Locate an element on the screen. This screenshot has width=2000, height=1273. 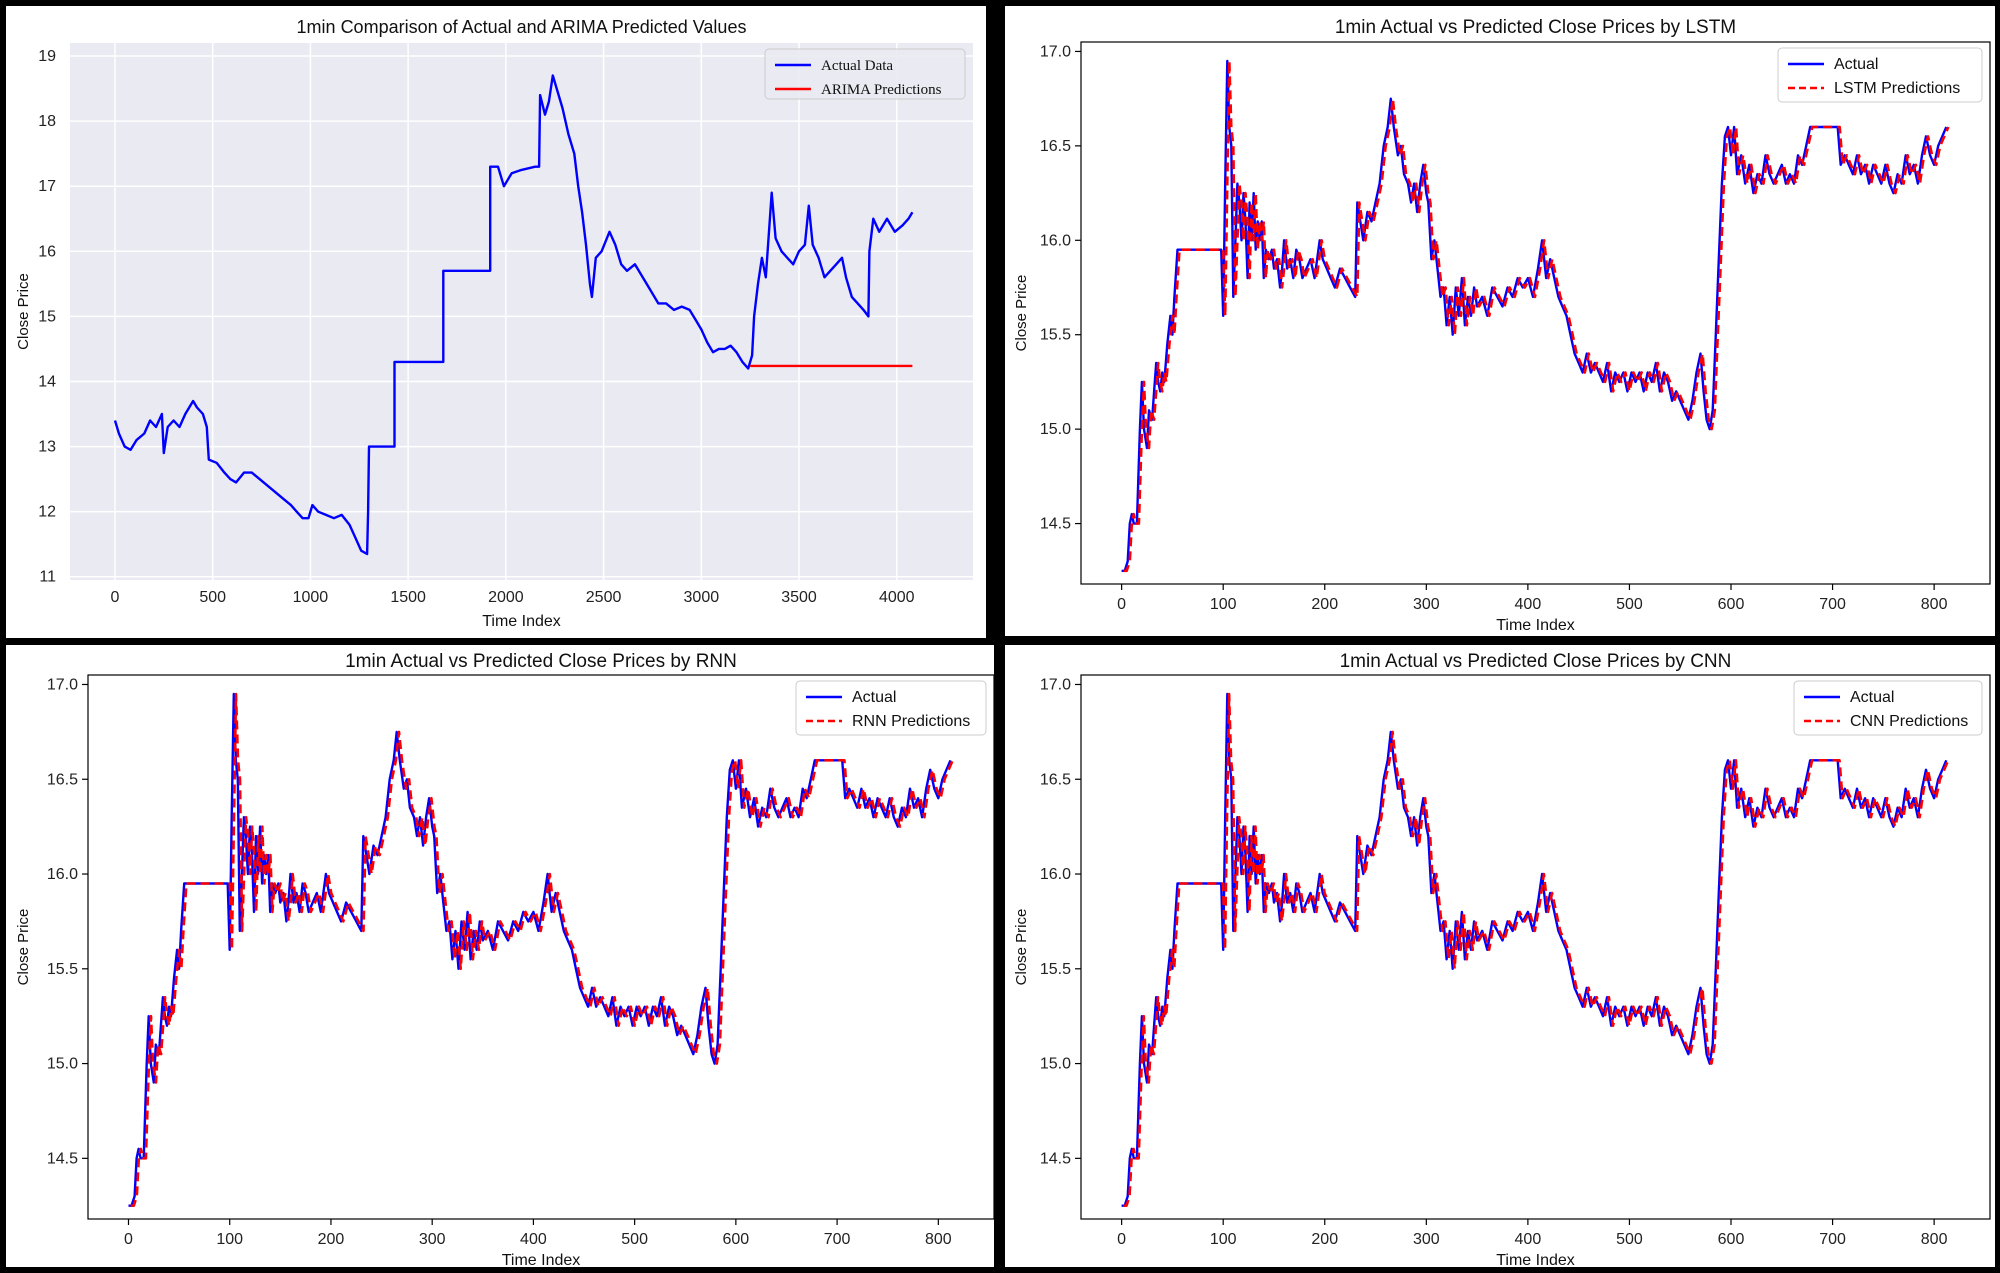
legend-label: ARIMA Predictions is located at coordinates (881, 90).